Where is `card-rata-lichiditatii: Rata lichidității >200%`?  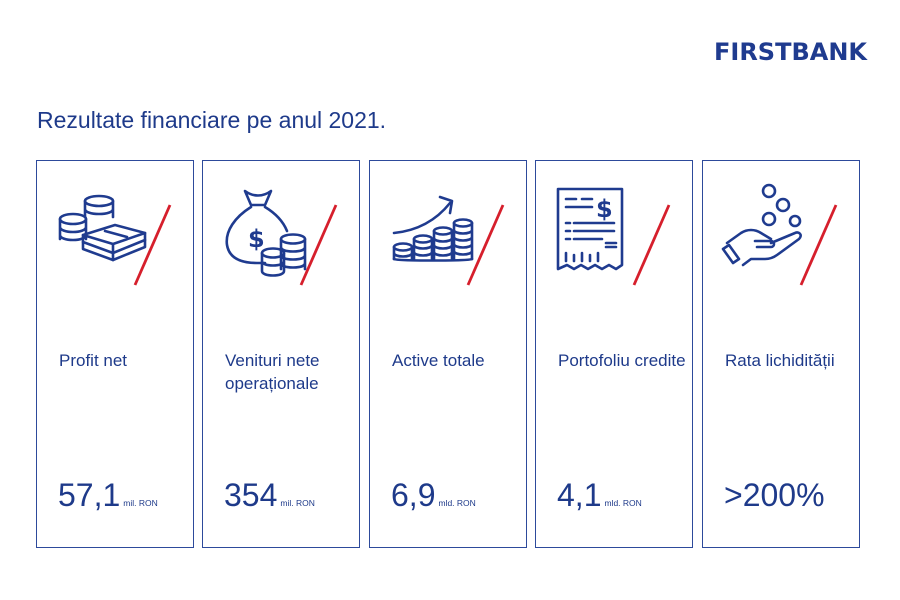 card-rata-lichiditatii: Rata lichidității >200% is located at coordinates (781, 354).